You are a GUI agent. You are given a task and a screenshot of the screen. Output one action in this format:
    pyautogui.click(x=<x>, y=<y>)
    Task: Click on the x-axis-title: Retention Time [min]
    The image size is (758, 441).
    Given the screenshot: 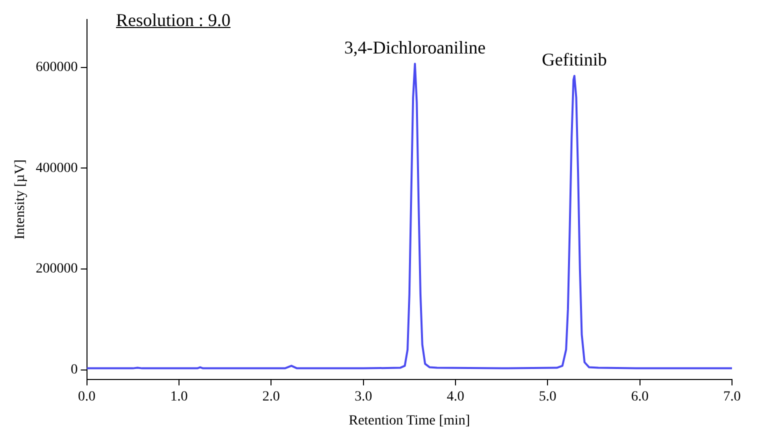 What is the action you would take?
    pyautogui.click(x=409, y=420)
    